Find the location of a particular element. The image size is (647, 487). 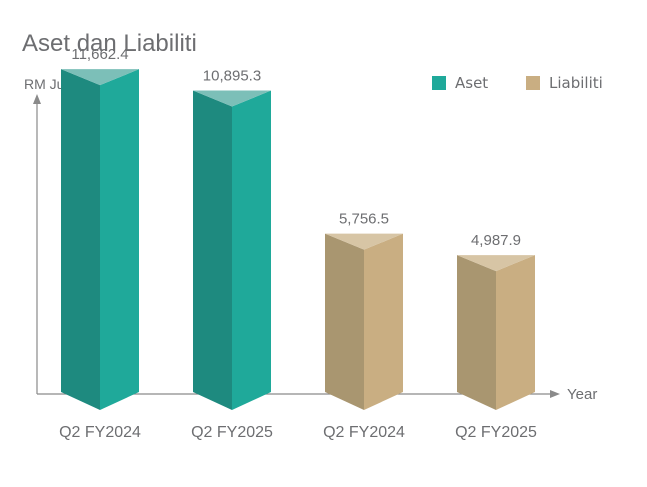

legend-item-aset: Aset is located at coordinates (460, 83).